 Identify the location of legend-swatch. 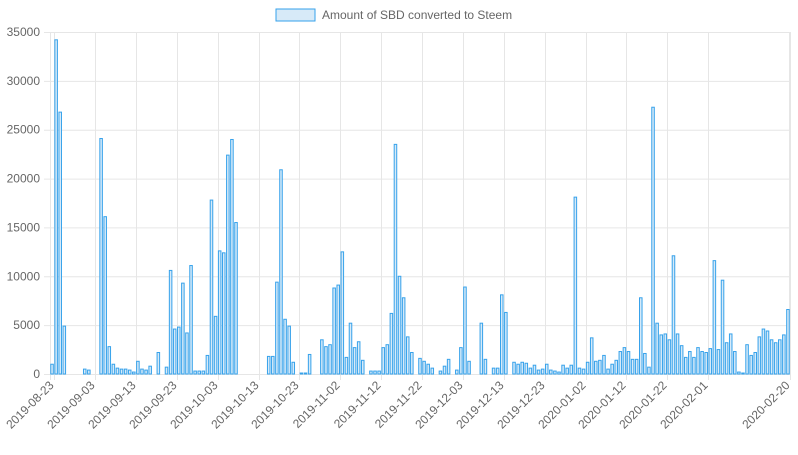
(295, 15).